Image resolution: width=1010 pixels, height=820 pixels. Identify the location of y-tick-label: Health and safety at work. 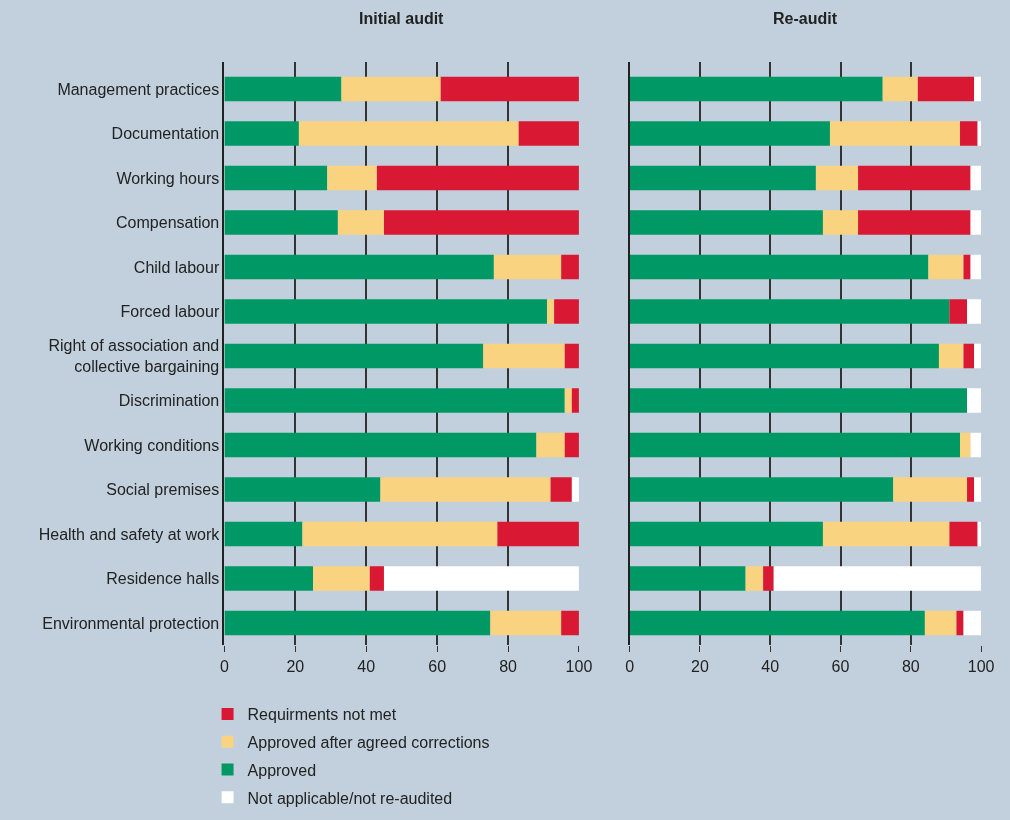
(129, 534).